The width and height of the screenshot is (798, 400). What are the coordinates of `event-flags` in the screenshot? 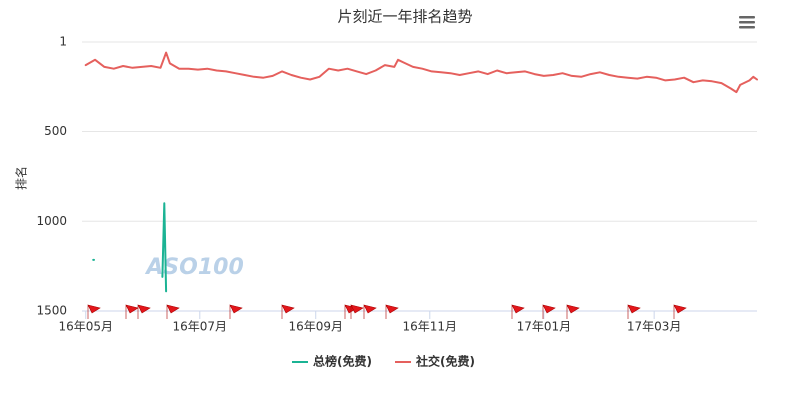 It's located at (387, 311).